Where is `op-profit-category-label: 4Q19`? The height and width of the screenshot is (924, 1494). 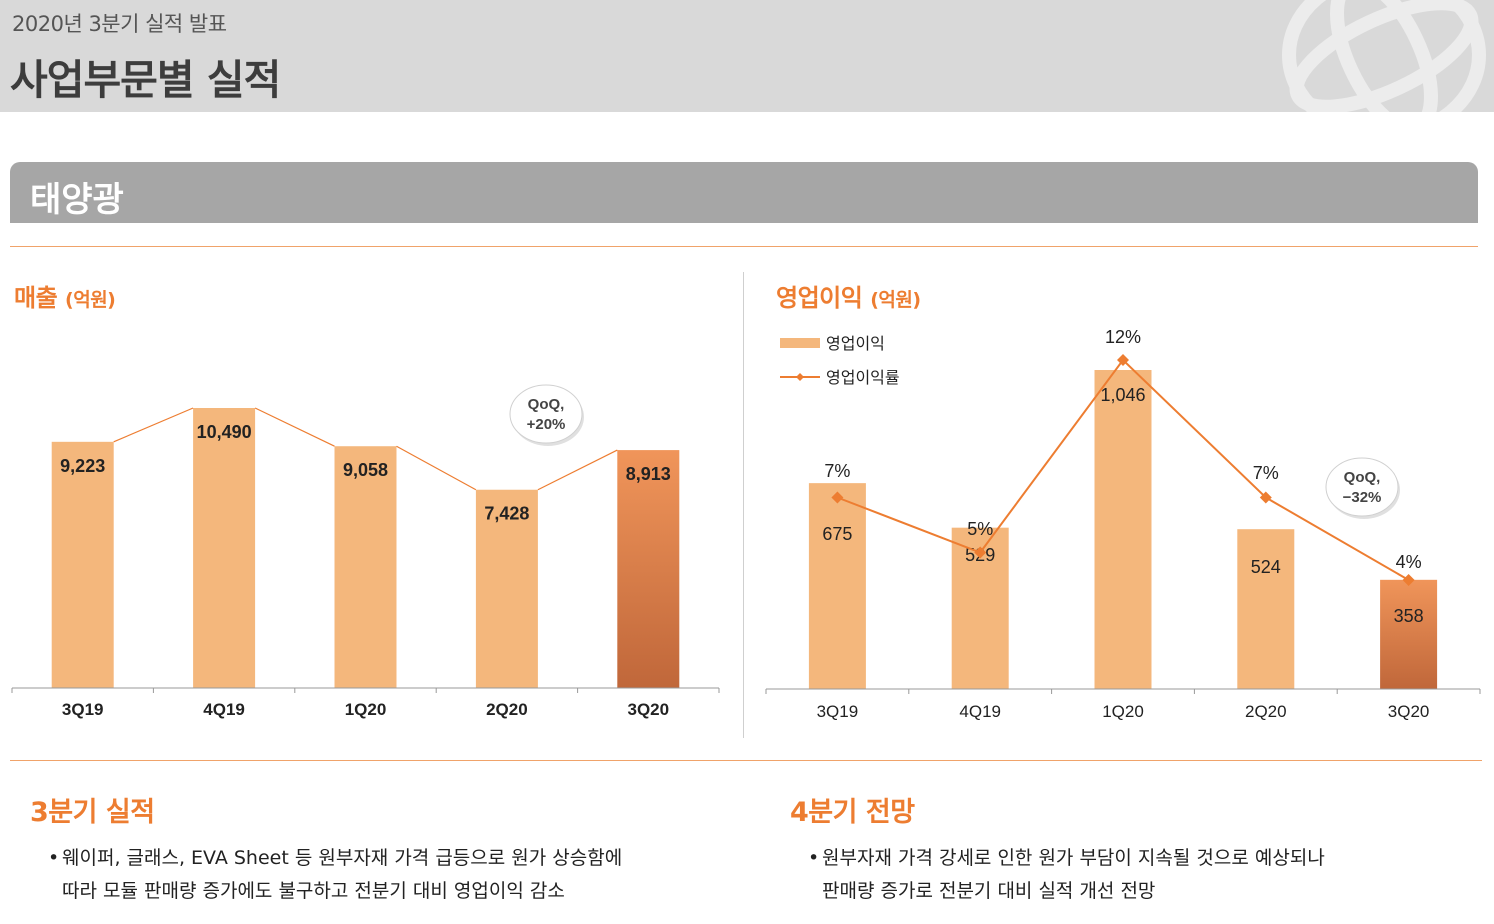
op-profit-category-label: 4Q19 is located at coordinates (980, 711).